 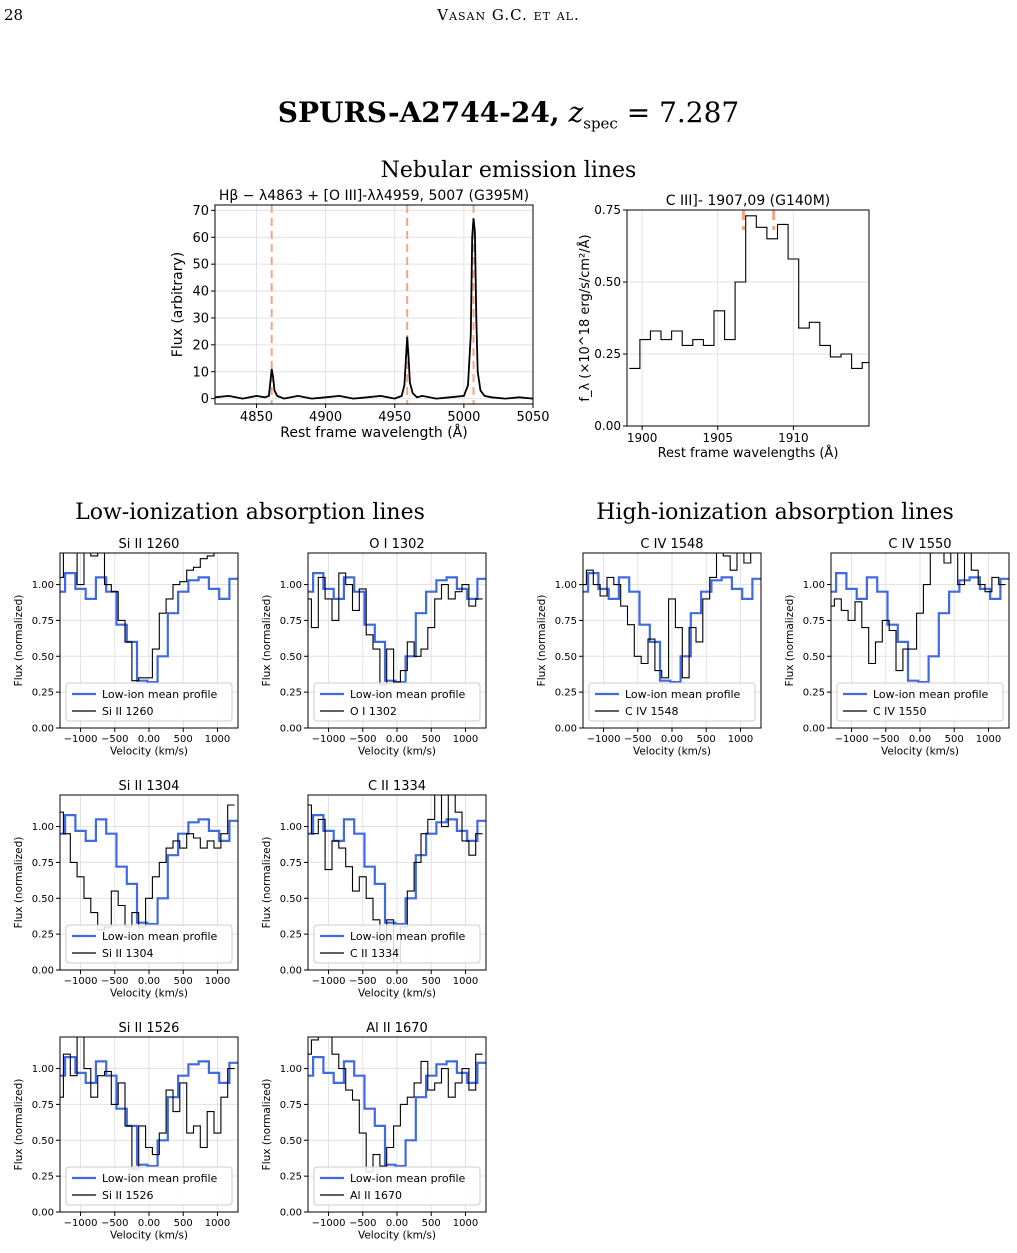 What do you see at coordinates (373, 711) in the screenshot?
I see `legend-label: O I 1302` at bounding box center [373, 711].